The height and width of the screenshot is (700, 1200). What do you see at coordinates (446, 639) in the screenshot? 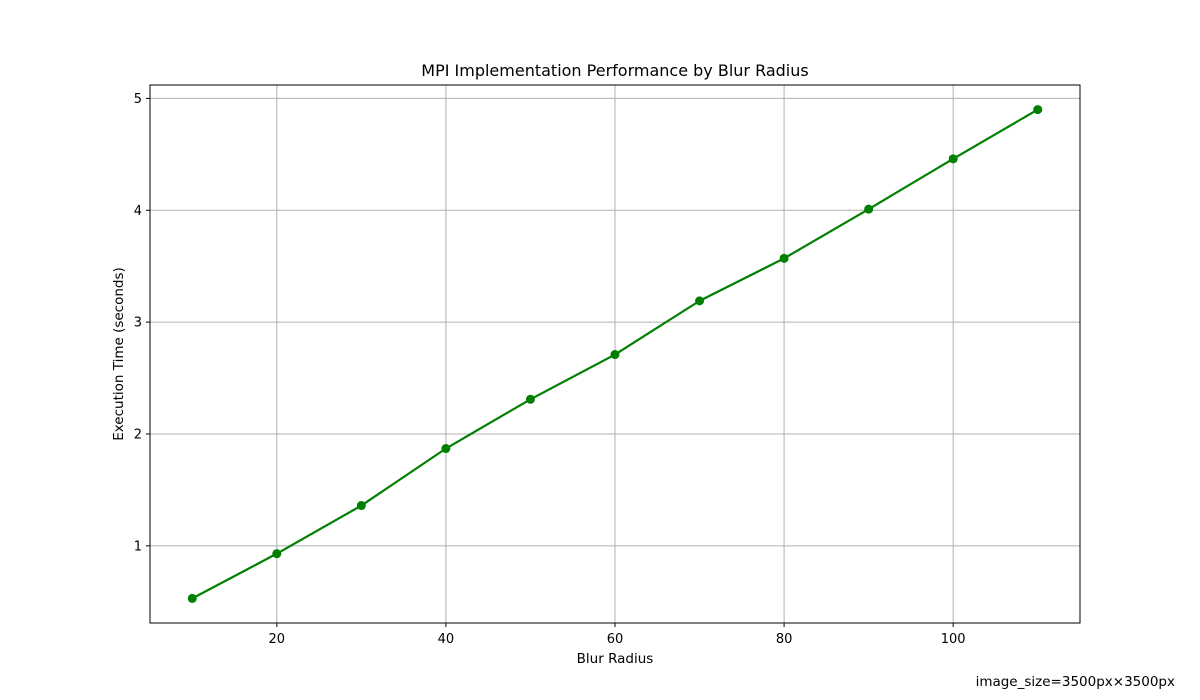
I see `x-tick-label: 40` at bounding box center [446, 639].